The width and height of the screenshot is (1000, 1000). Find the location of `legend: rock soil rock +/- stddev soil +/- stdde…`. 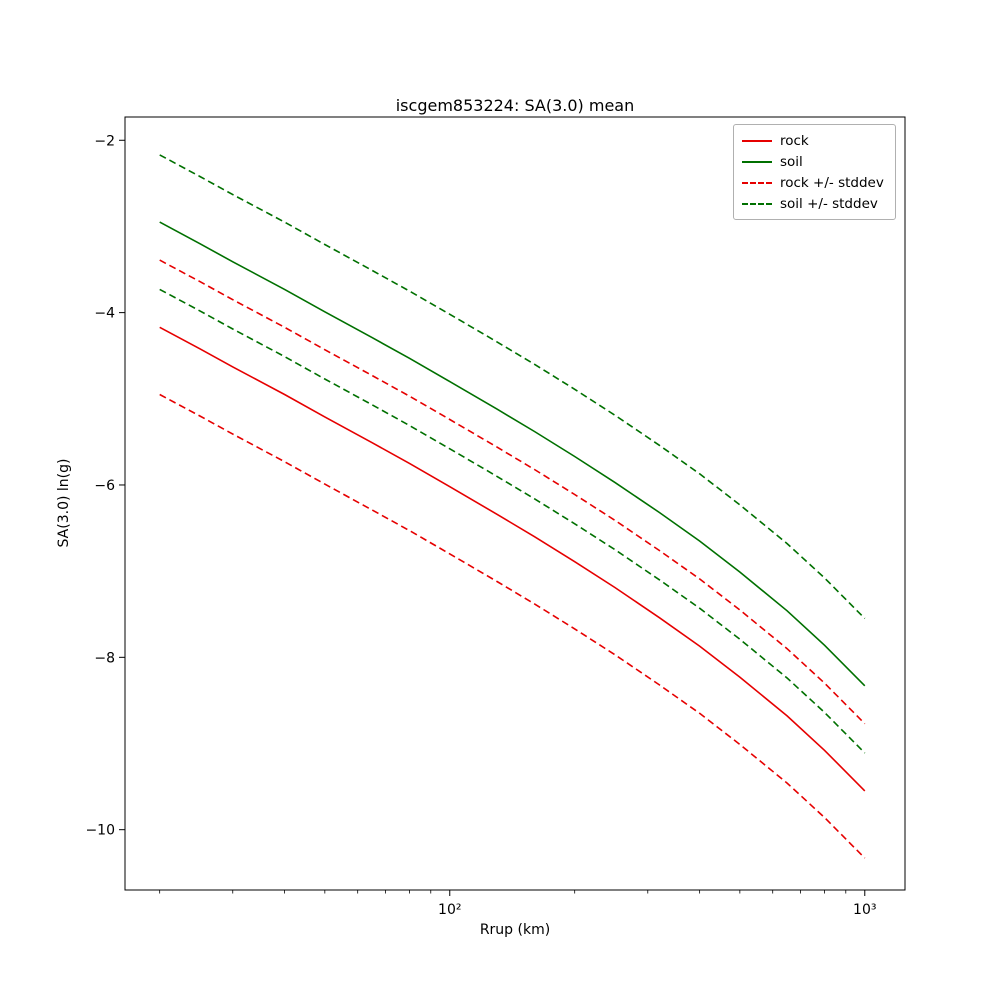

legend: rock soil rock +/- stddev soil +/- stdde… is located at coordinates (814, 172).